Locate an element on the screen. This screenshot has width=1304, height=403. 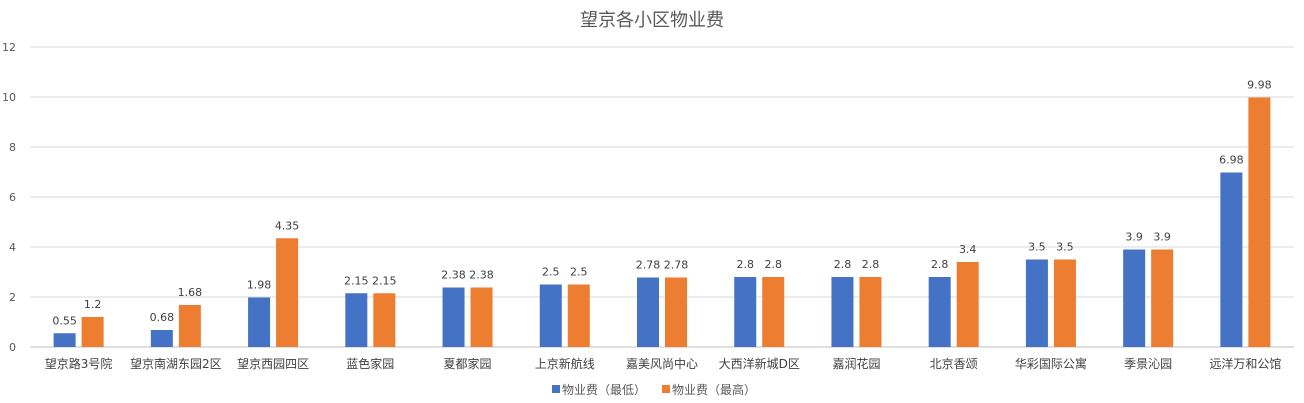
data-label: 0.55 is located at coordinates (64, 320).